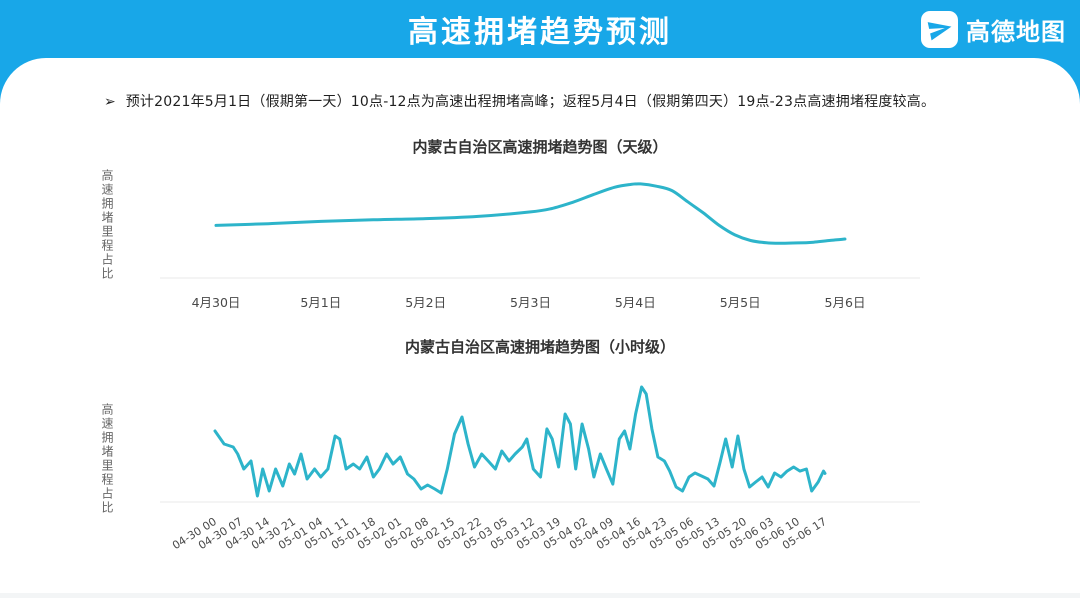 The image size is (1080, 598). I want to click on x-tick-label: 5月6日, so click(845, 302).